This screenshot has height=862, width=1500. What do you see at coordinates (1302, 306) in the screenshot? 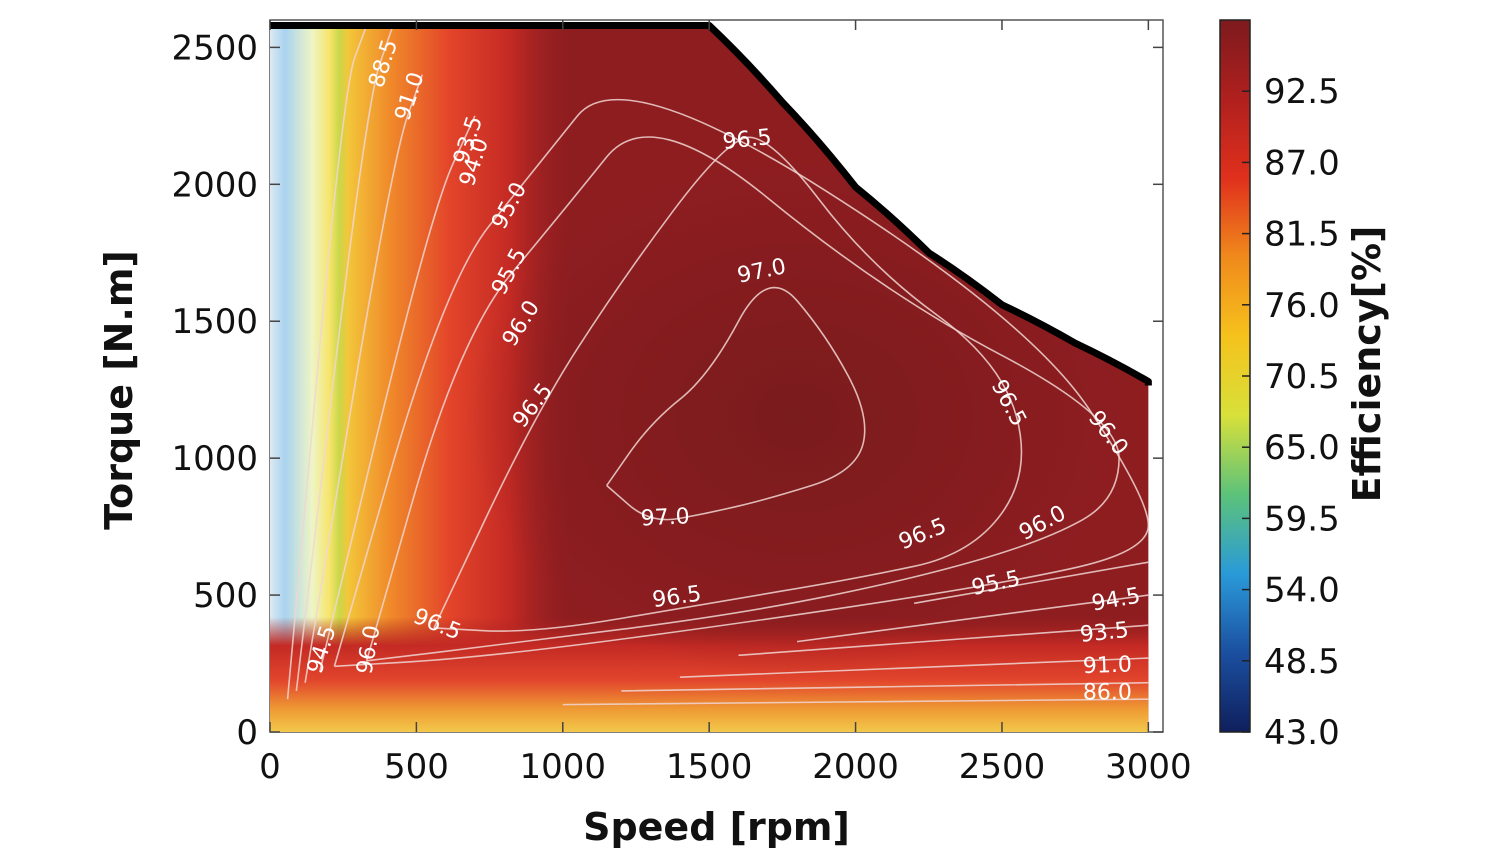
I see `colorbar-tick-label: 76.0` at bounding box center [1302, 306].